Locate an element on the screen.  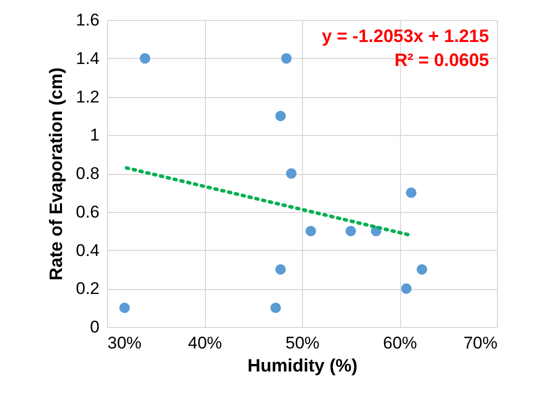
y-tick-label: 0 is located at coordinates (95, 327).